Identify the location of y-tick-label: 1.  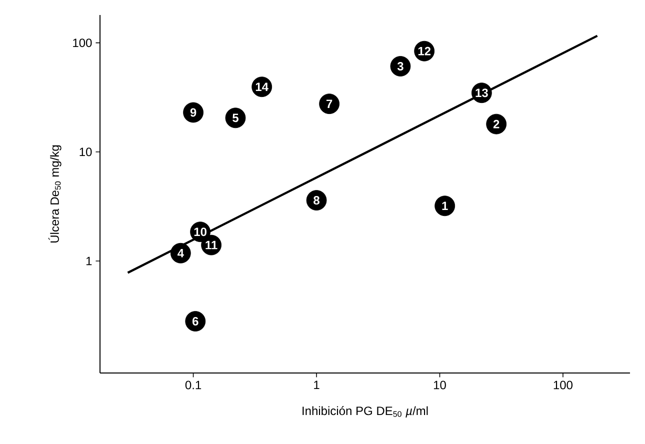
(89, 261).